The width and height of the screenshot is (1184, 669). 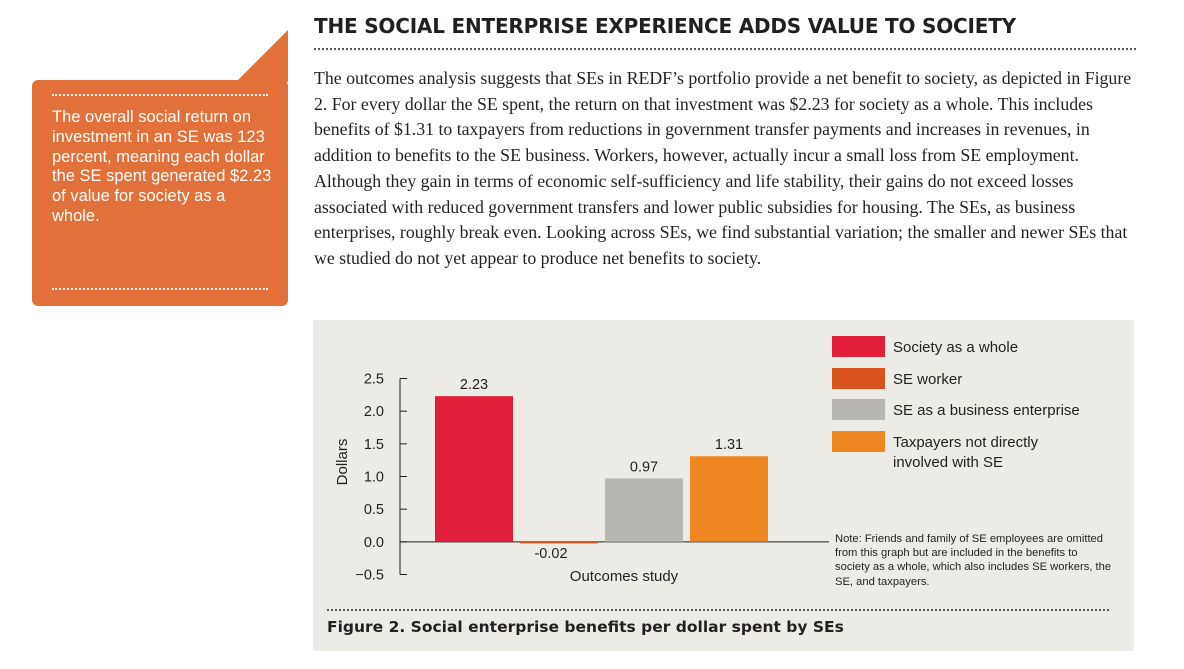 What do you see at coordinates (624, 576) in the screenshot?
I see `x-axis-title: Outcomes study` at bounding box center [624, 576].